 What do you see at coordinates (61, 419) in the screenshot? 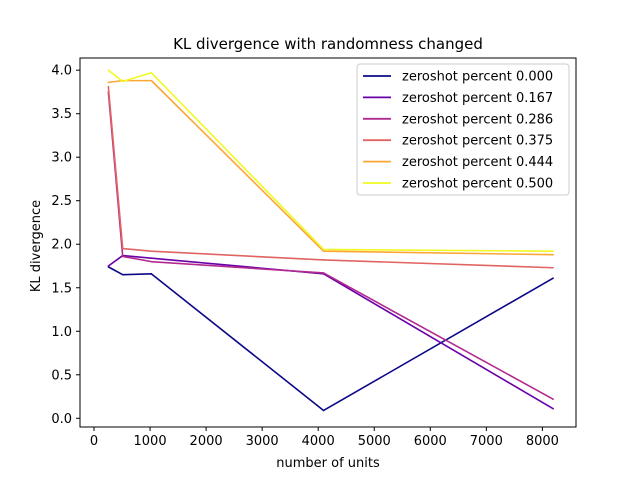
I see `y-tick-label: 0.0` at bounding box center [61, 419].